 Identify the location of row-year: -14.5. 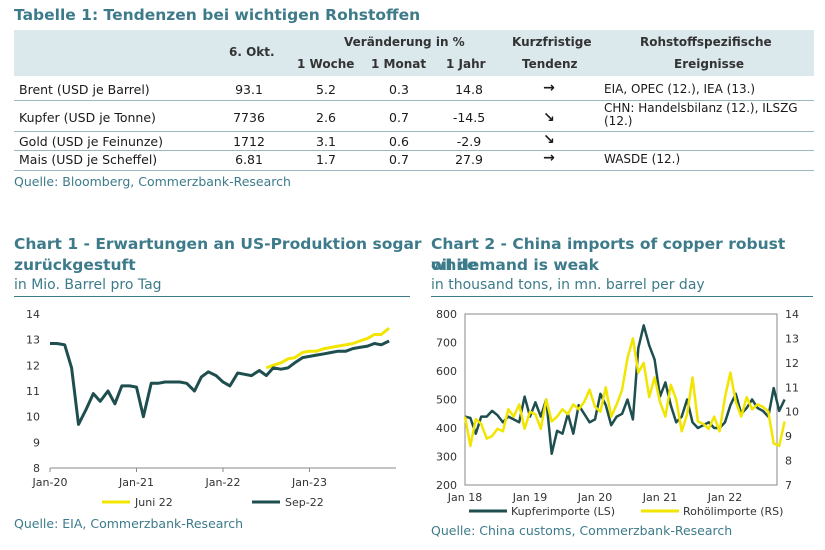
(469, 117).